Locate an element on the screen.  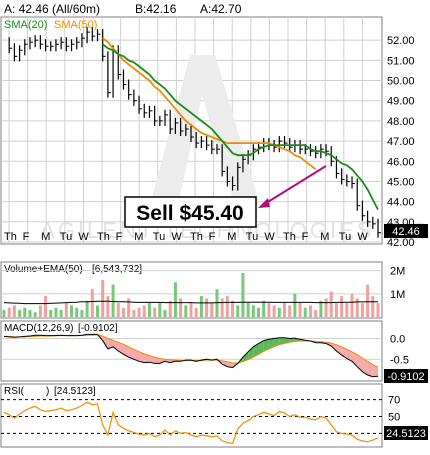
price-tick-label: 46.00 is located at coordinates (401, 162).